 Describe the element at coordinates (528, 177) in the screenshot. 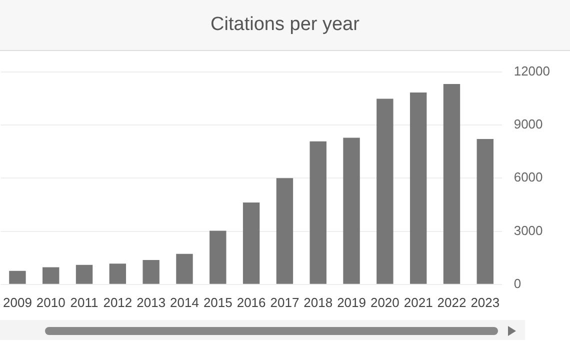

I see `y-tick-label: 6000` at that location.